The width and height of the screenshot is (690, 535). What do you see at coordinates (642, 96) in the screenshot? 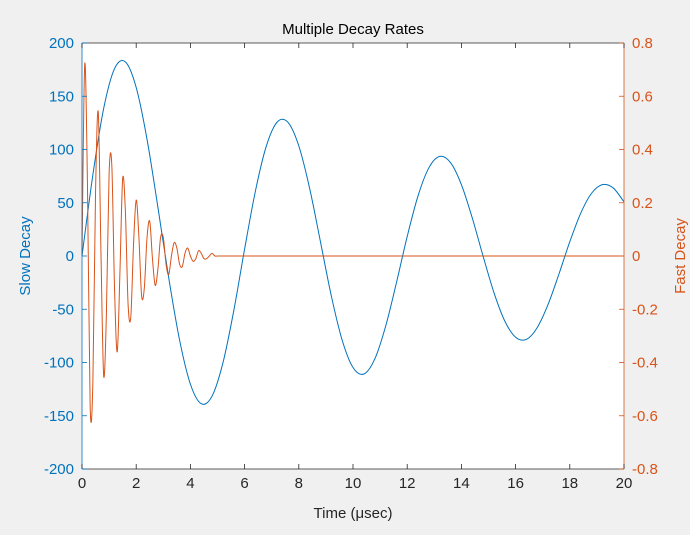
I see `right-y-tick-label: 0.6` at bounding box center [642, 96].